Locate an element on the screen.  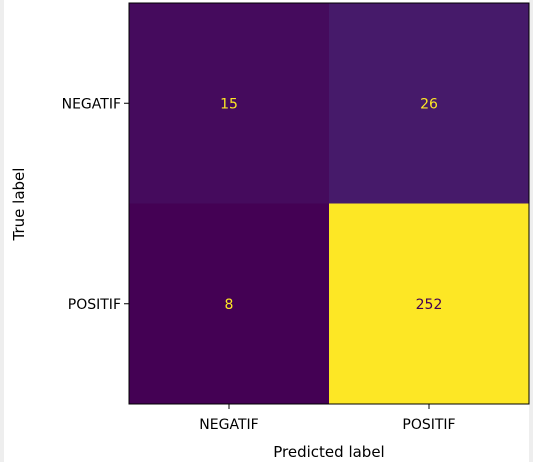
cell-value-r1-c1: 252 is located at coordinates (429, 305).